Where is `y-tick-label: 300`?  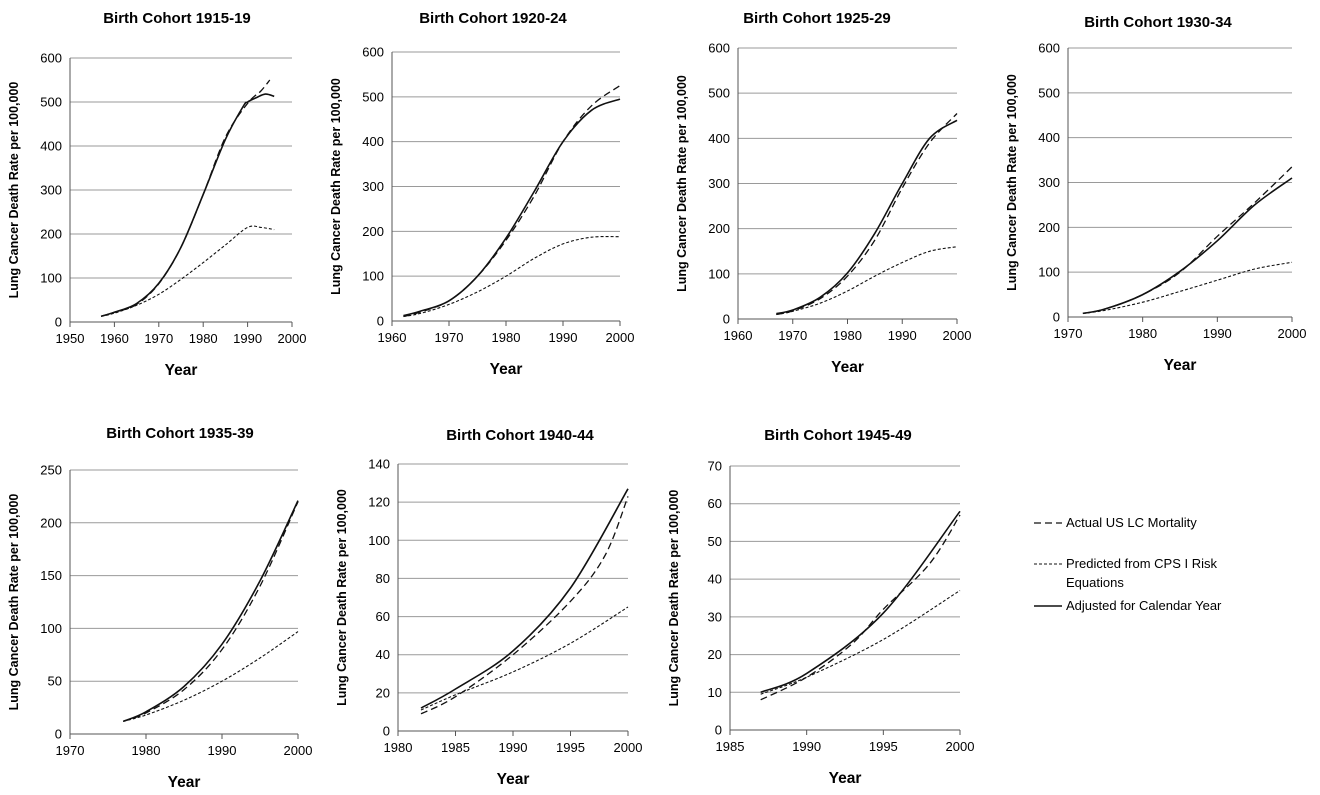
y-tick-label: 300 is located at coordinates (1049, 182).